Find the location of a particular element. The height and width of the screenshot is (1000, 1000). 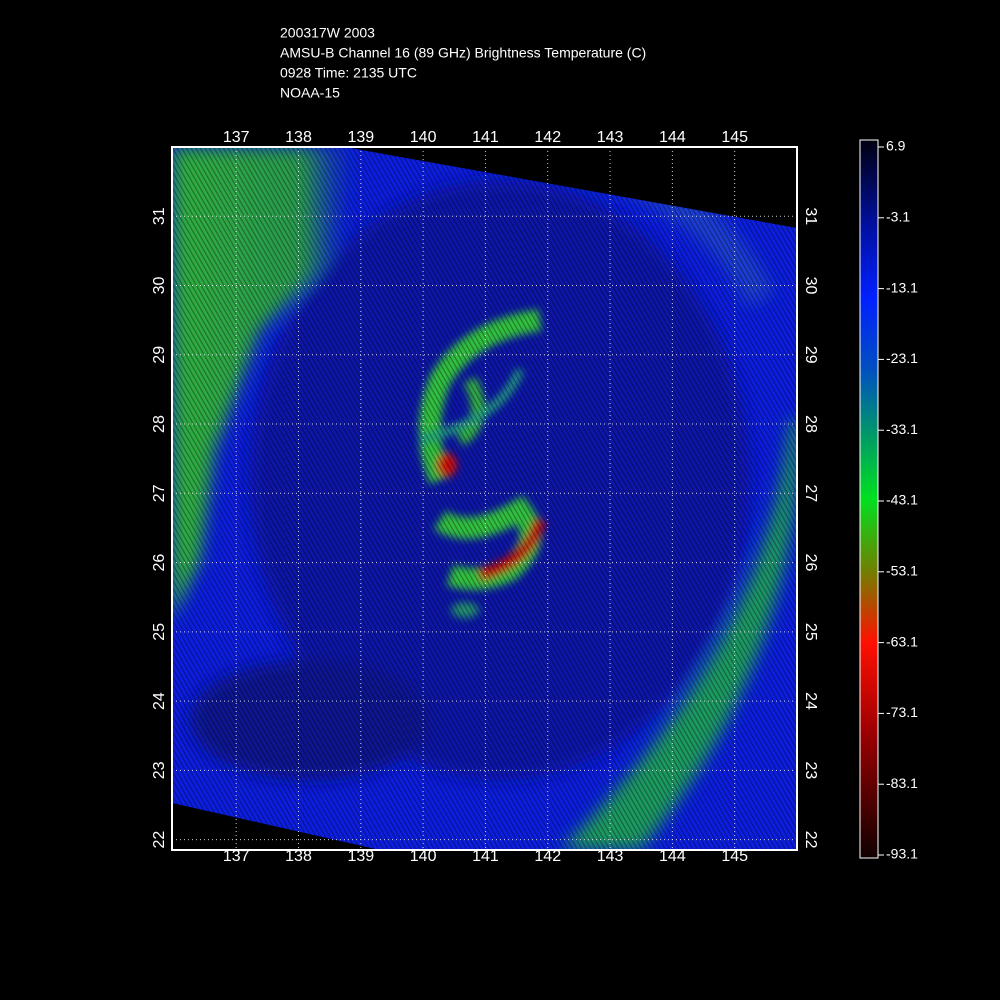

colorbar-label: -63.1 is located at coordinates (902, 641).